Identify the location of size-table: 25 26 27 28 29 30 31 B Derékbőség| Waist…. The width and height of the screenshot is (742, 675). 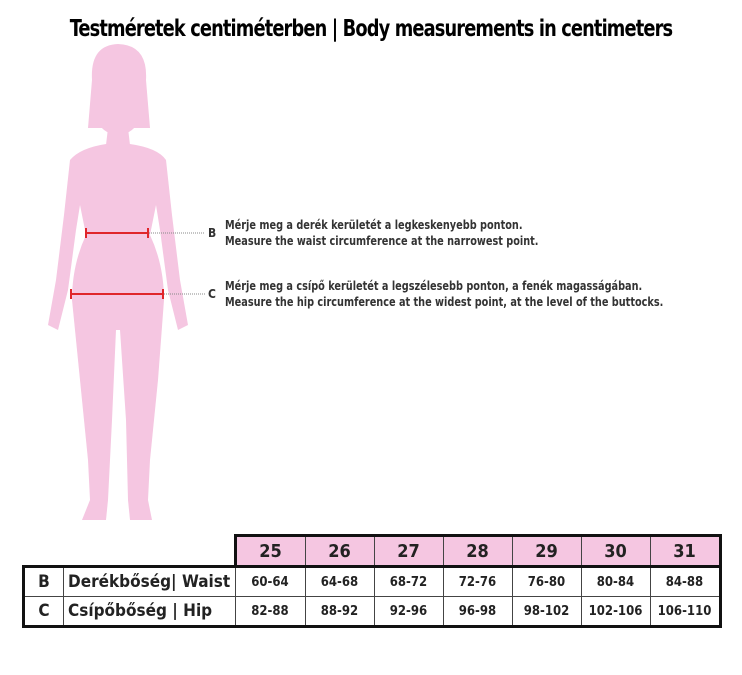
(372, 581).